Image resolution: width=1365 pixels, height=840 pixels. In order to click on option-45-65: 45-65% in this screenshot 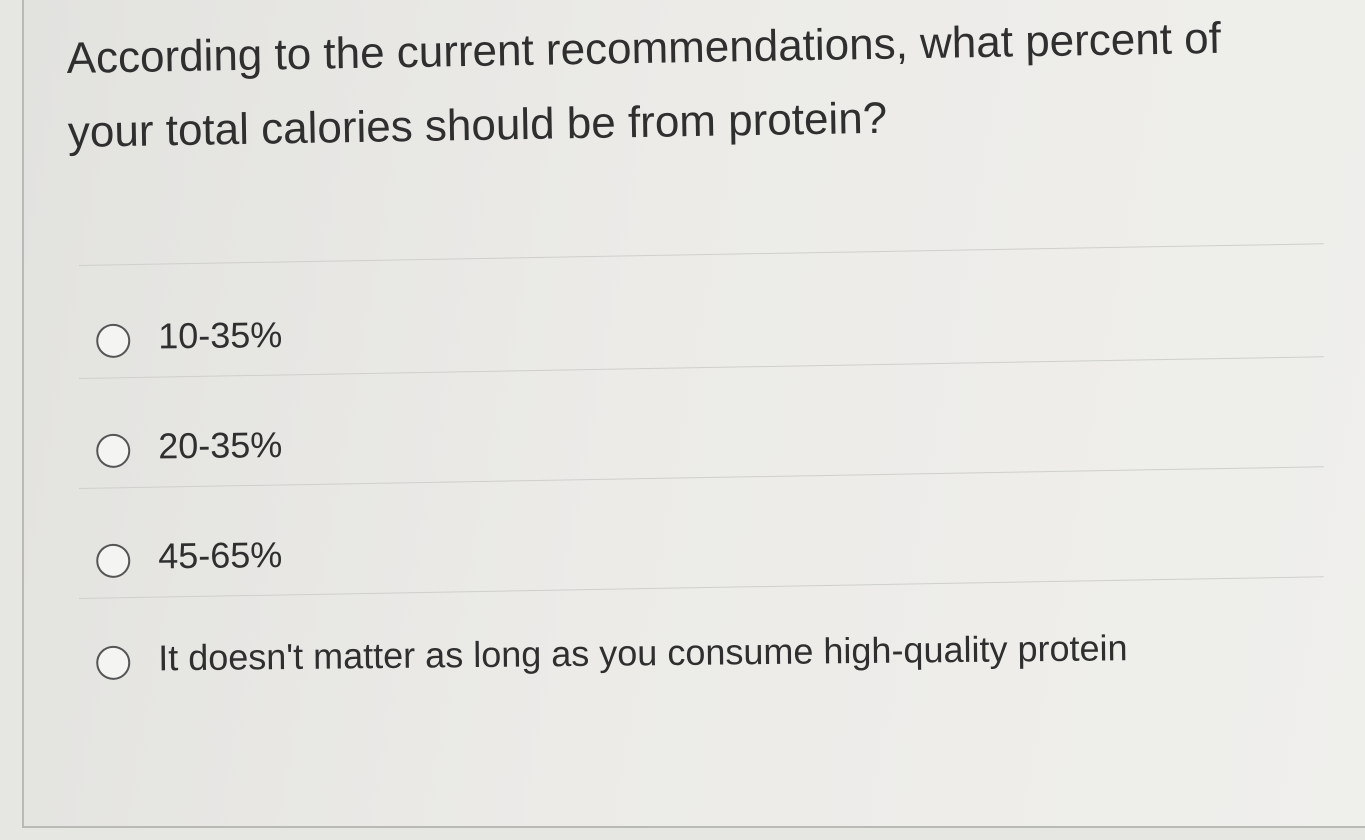, I will do `click(189, 565)`.